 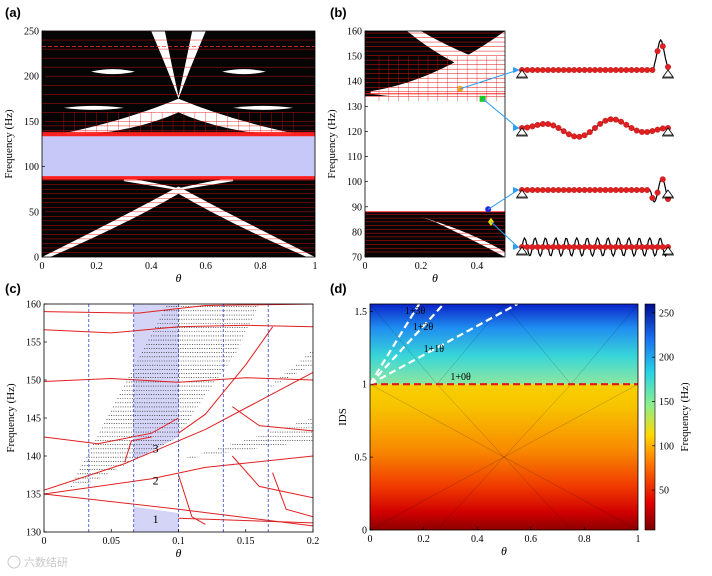 What do you see at coordinates (667, 417) in the screenshot?
I see `panel-d-colorbar: 50 100 150 200 250 Frequency (Hz)` at bounding box center [667, 417].